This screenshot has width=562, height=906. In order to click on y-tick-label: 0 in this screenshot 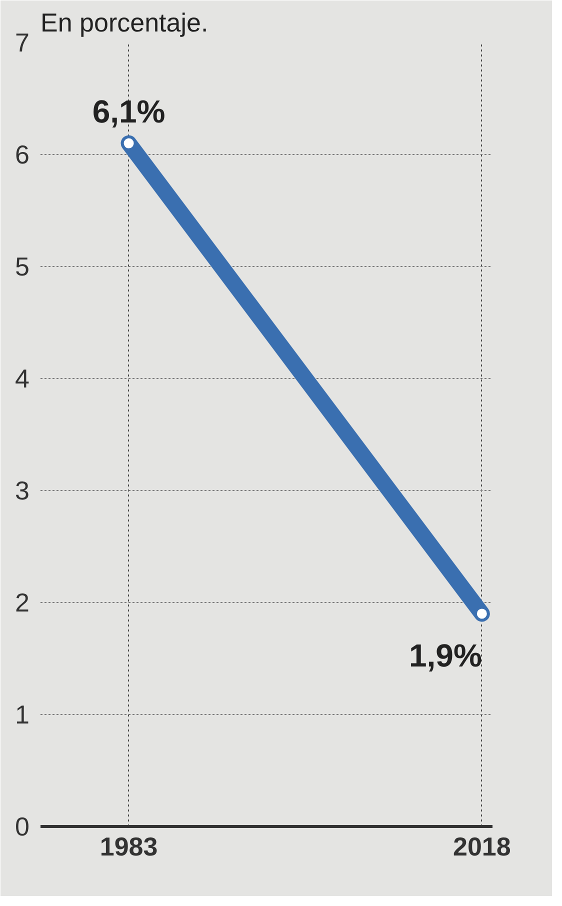, I will do `click(22, 827)`.